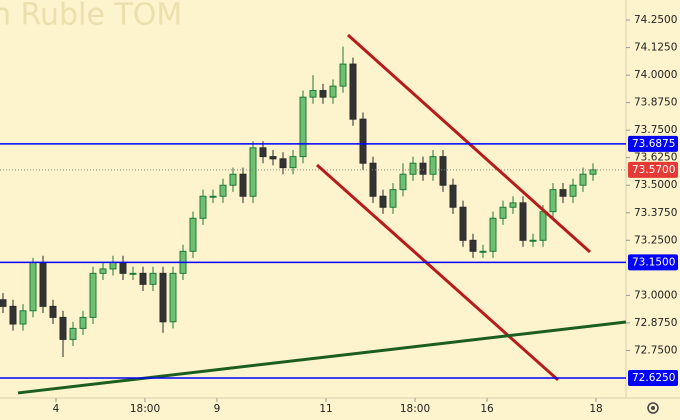  What do you see at coordinates (655, 48) in the screenshot?
I see `y-tick-label: 74.1250` at bounding box center [655, 48].